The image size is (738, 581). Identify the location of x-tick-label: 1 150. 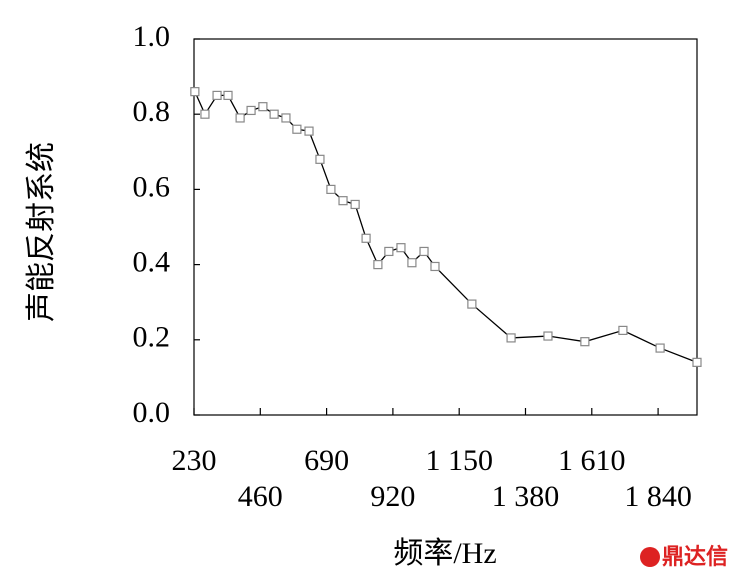
(459, 460).